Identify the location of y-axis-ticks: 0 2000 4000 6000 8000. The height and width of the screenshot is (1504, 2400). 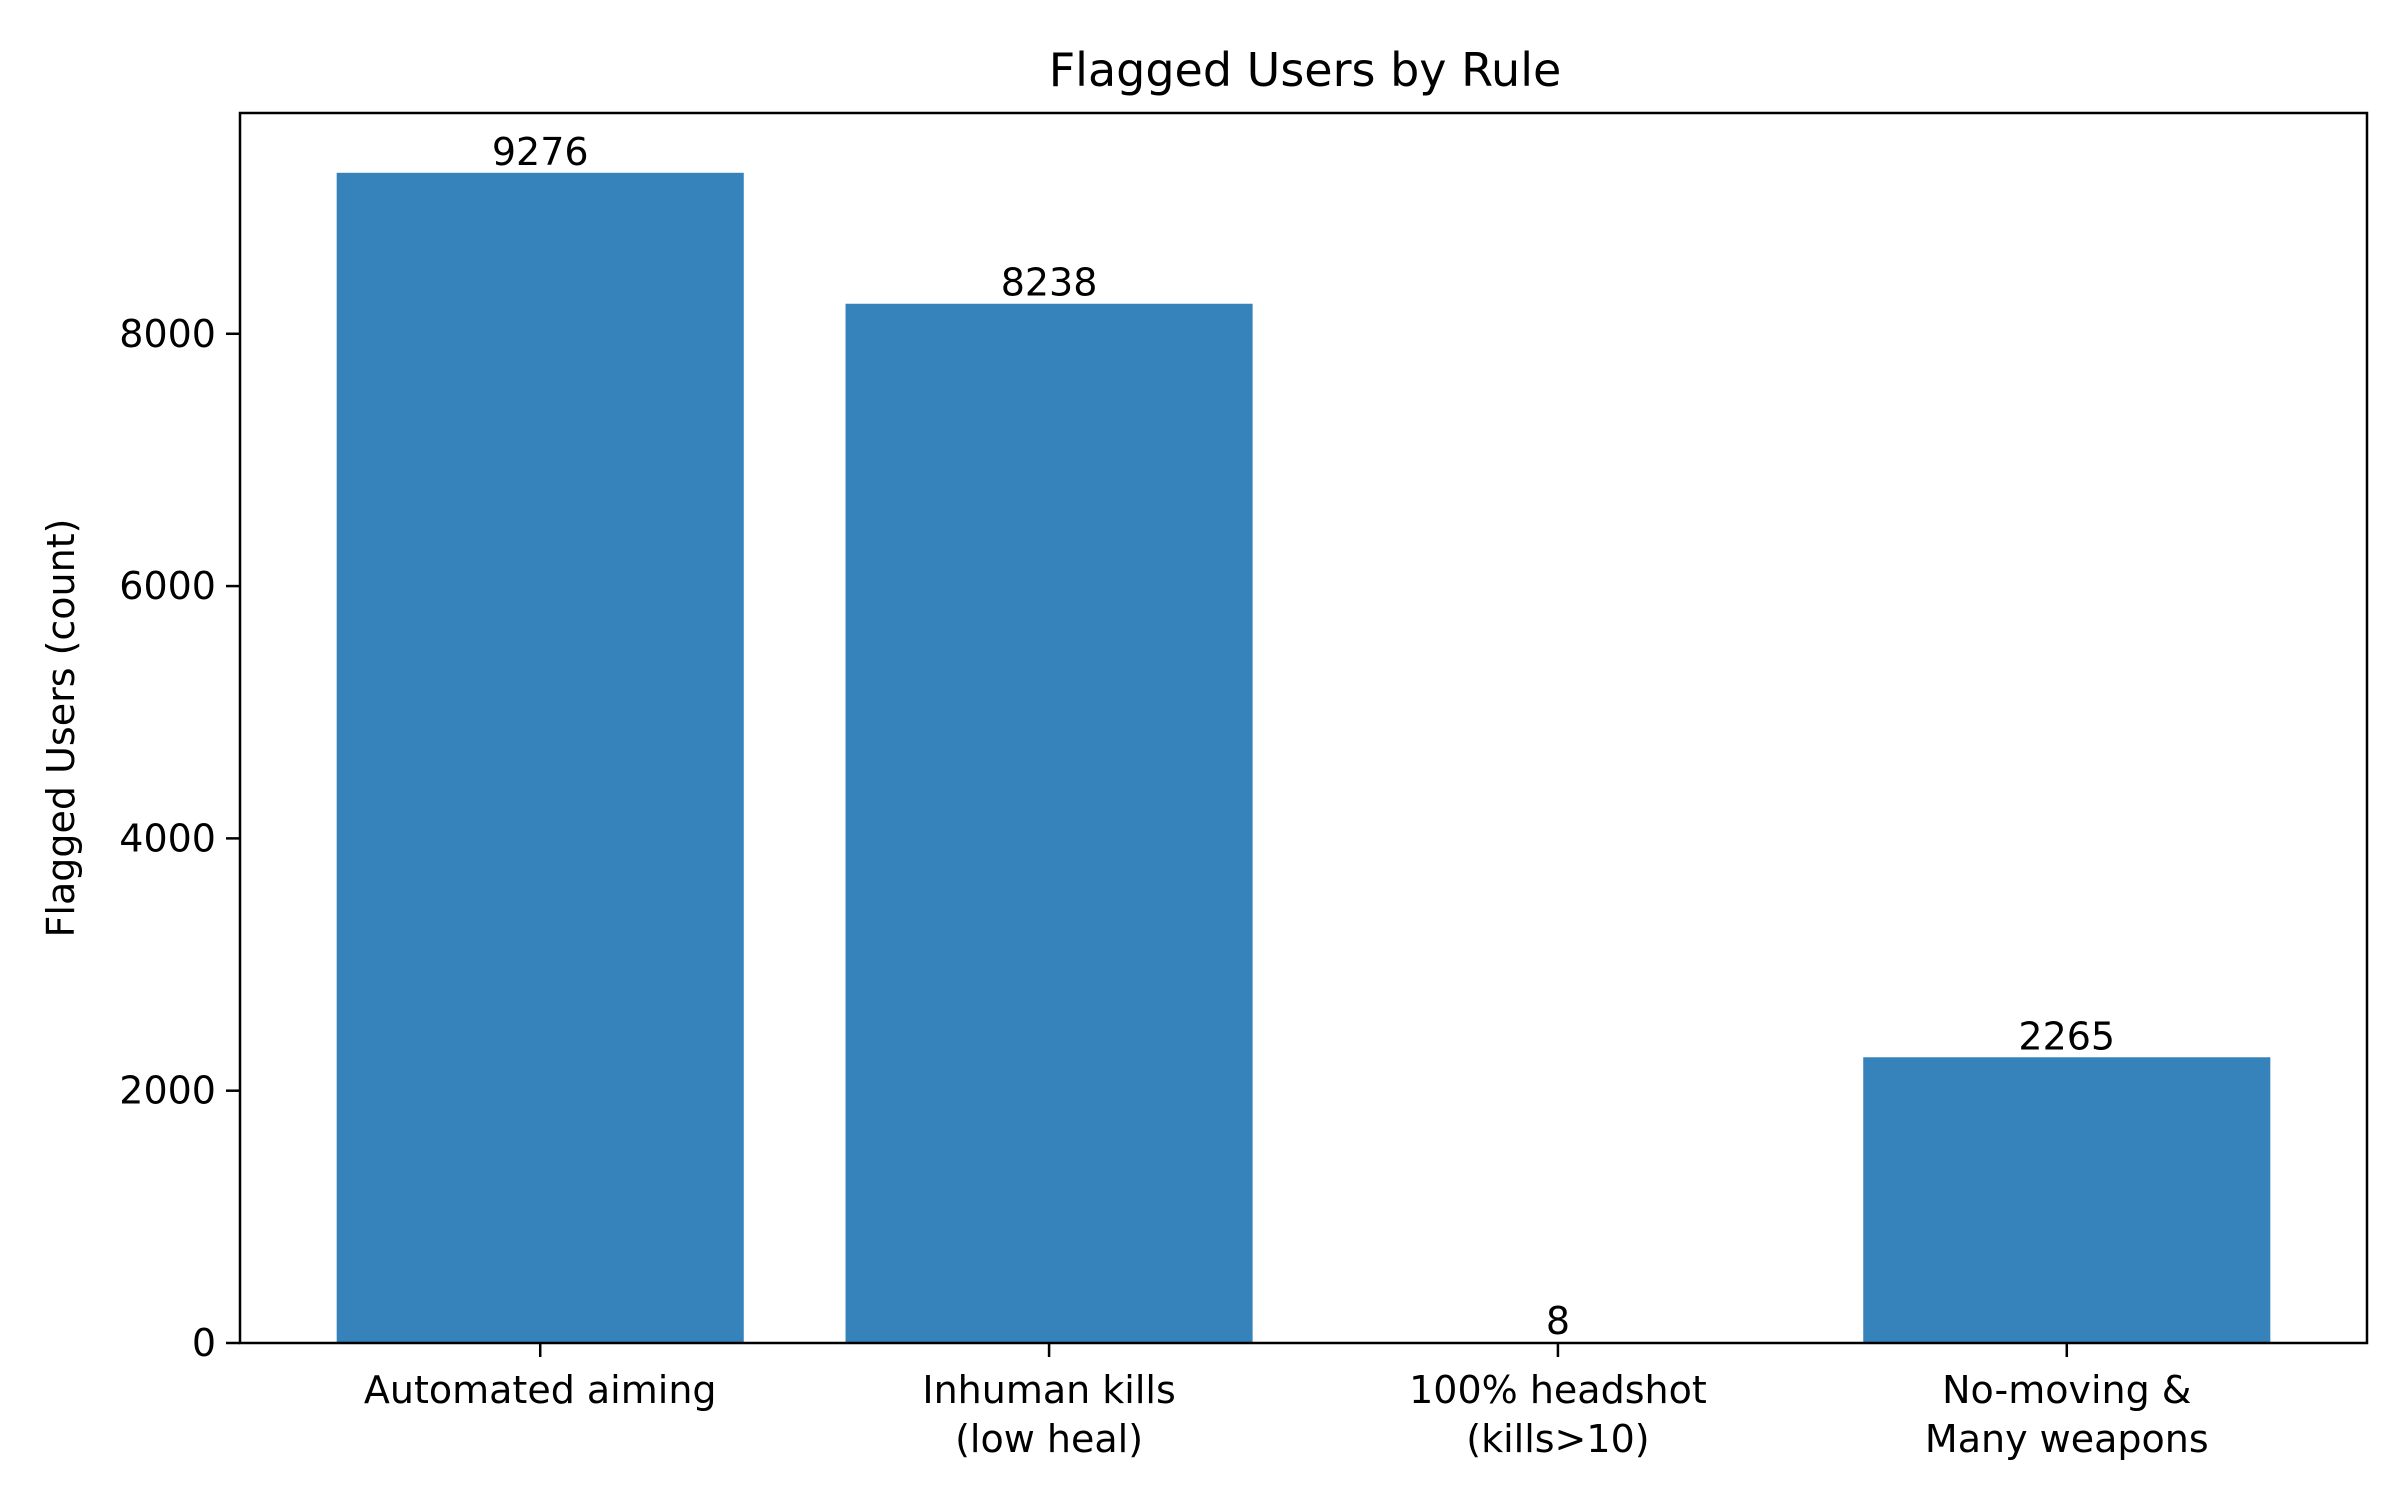
(179, 838).